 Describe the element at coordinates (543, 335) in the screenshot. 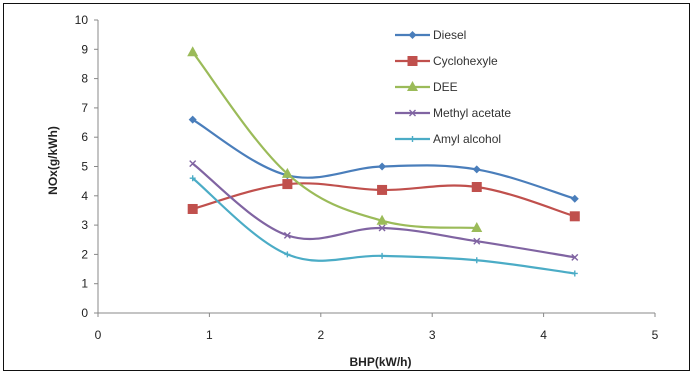

I see `x-tick-label: 4` at that location.